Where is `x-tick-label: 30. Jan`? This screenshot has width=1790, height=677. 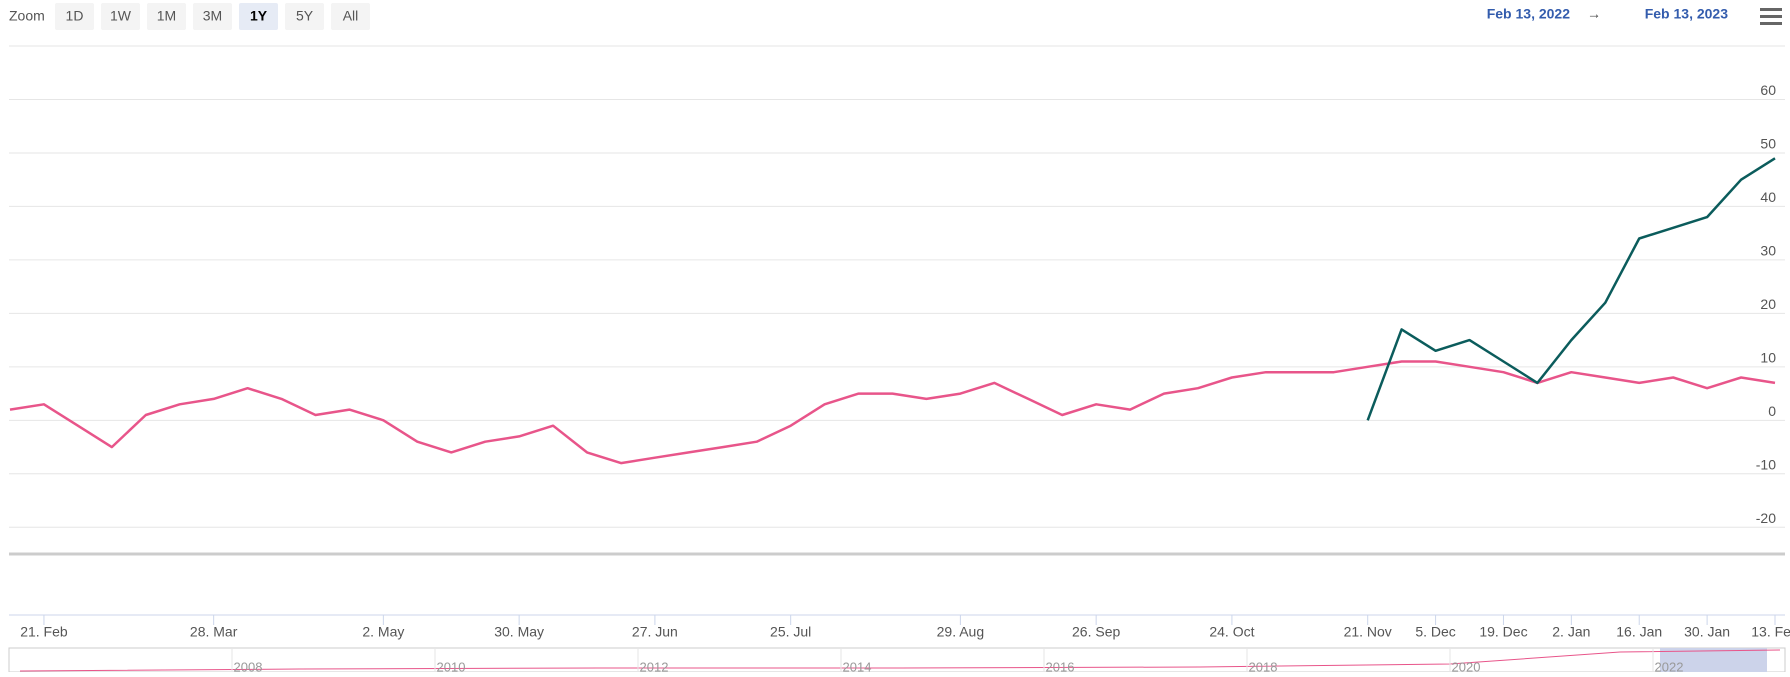 x-tick-label: 30. Jan is located at coordinates (1707, 632).